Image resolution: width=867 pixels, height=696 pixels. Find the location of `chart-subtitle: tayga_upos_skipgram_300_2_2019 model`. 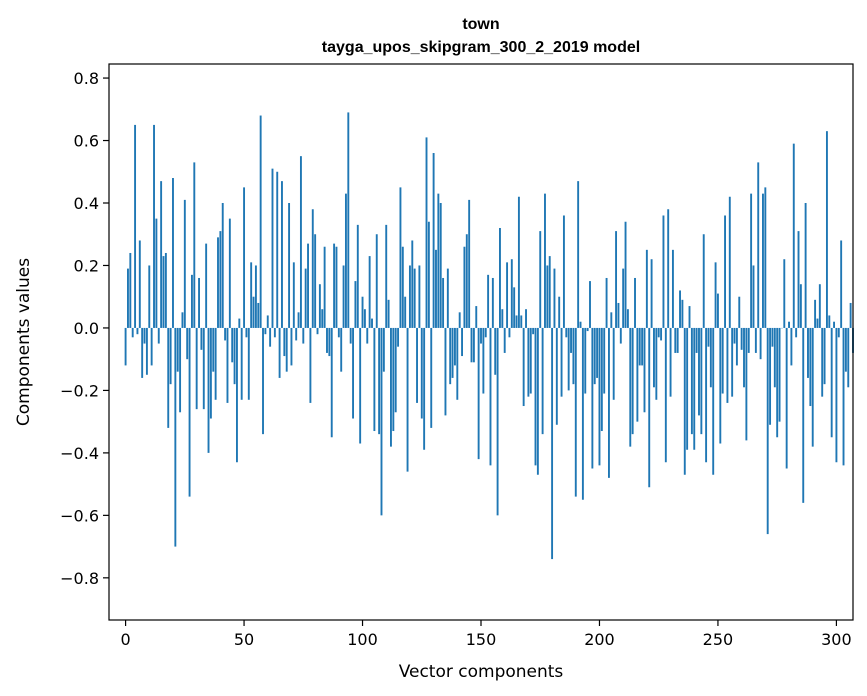

chart-subtitle: tayga_upos_skipgram_300_2_2019 model is located at coordinates (481, 47).